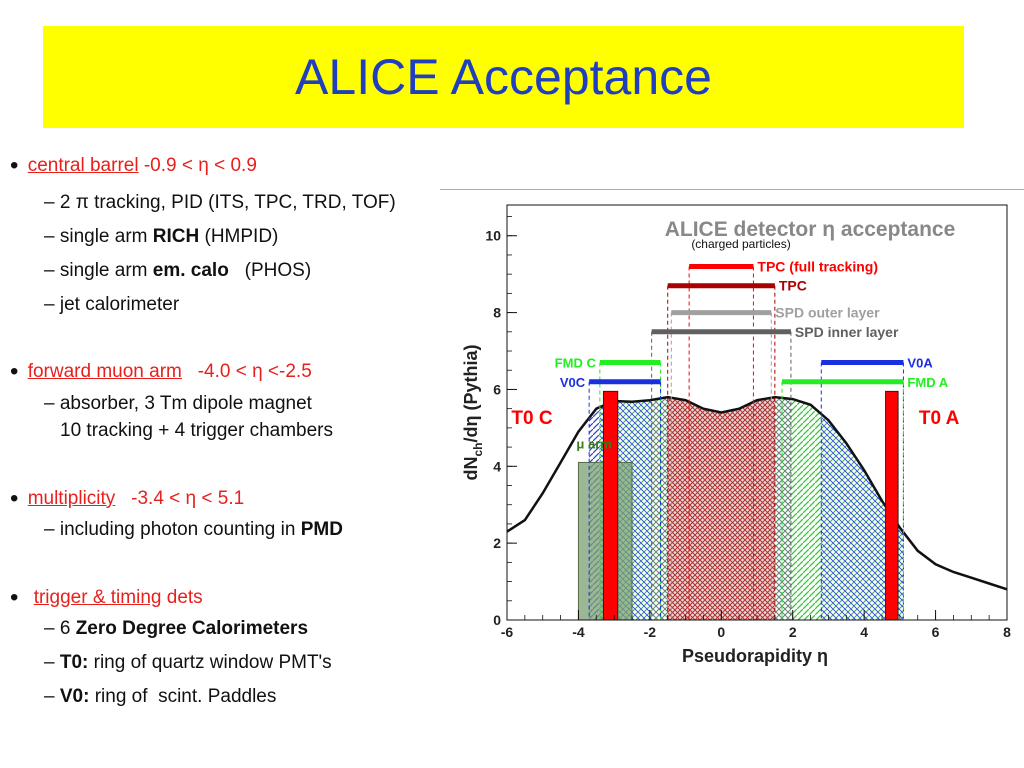 The height and width of the screenshot is (768, 1024). Describe the element at coordinates (793, 632) in the screenshot. I see `x-tick-label: 2` at that location.